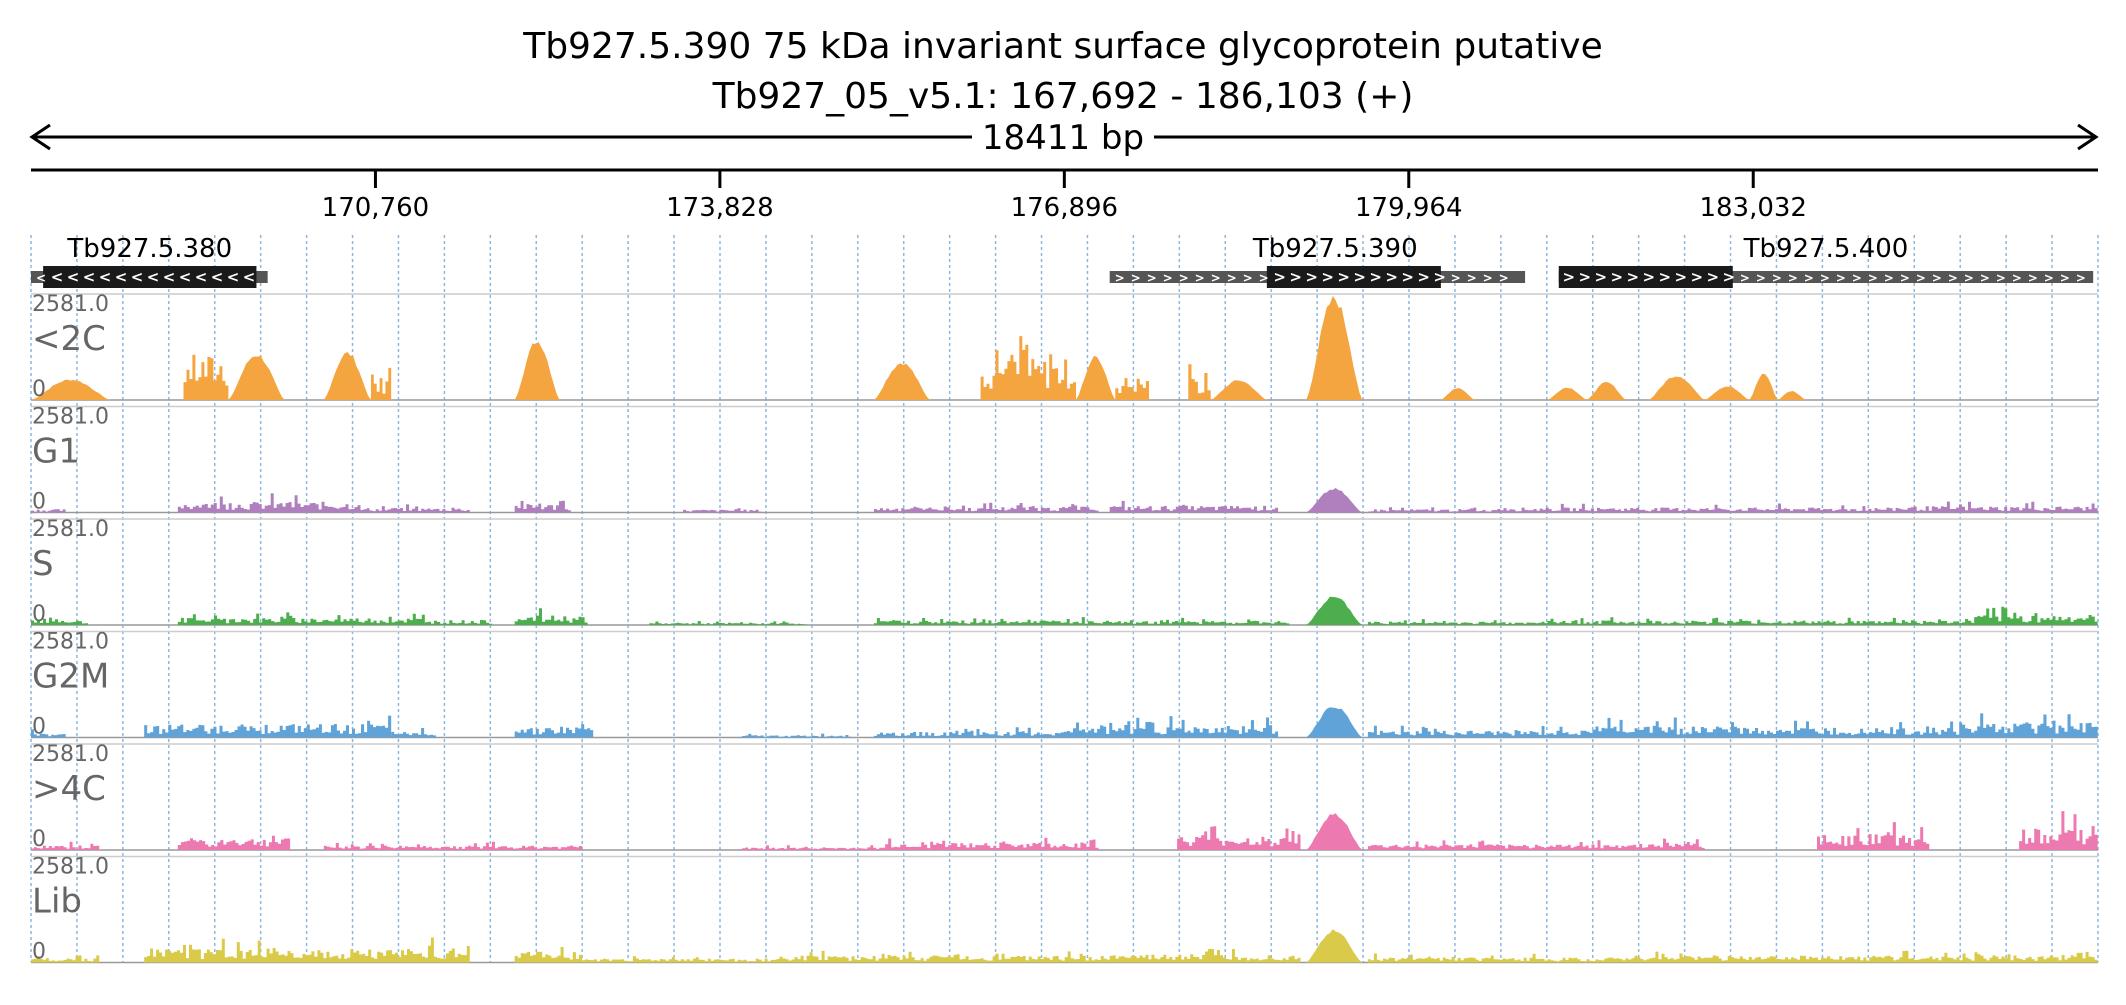 This screenshot has width=2126, height=1005. Describe the element at coordinates (1064, 685) in the screenshot. I see `coverage-track-3: 2581.0 0 G2M` at that location.